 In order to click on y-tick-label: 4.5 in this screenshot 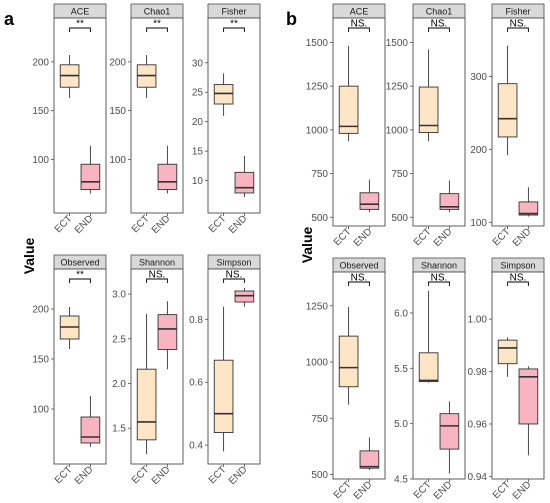, I will do `click(401, 480)`.